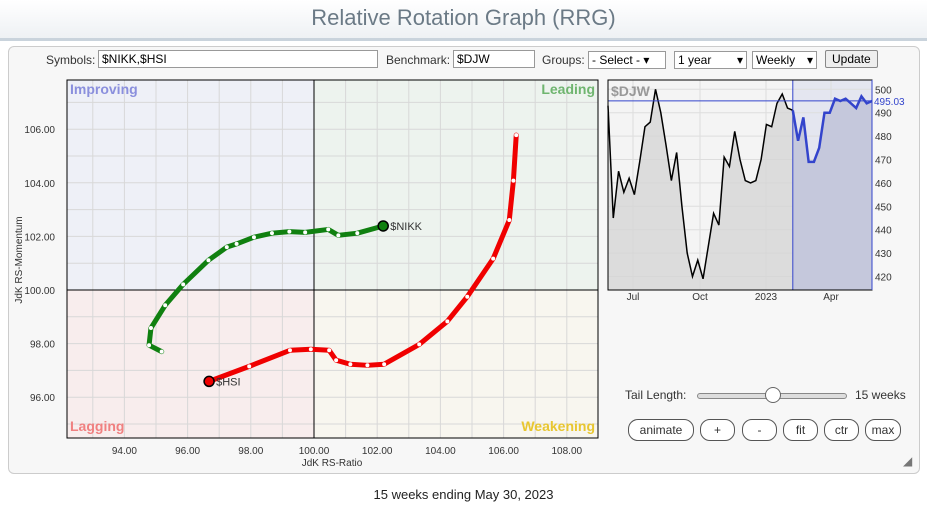  Describe the element at coordinates (567, 451) in the screenshot. I see `x-tick-label: 108.00` at that location.